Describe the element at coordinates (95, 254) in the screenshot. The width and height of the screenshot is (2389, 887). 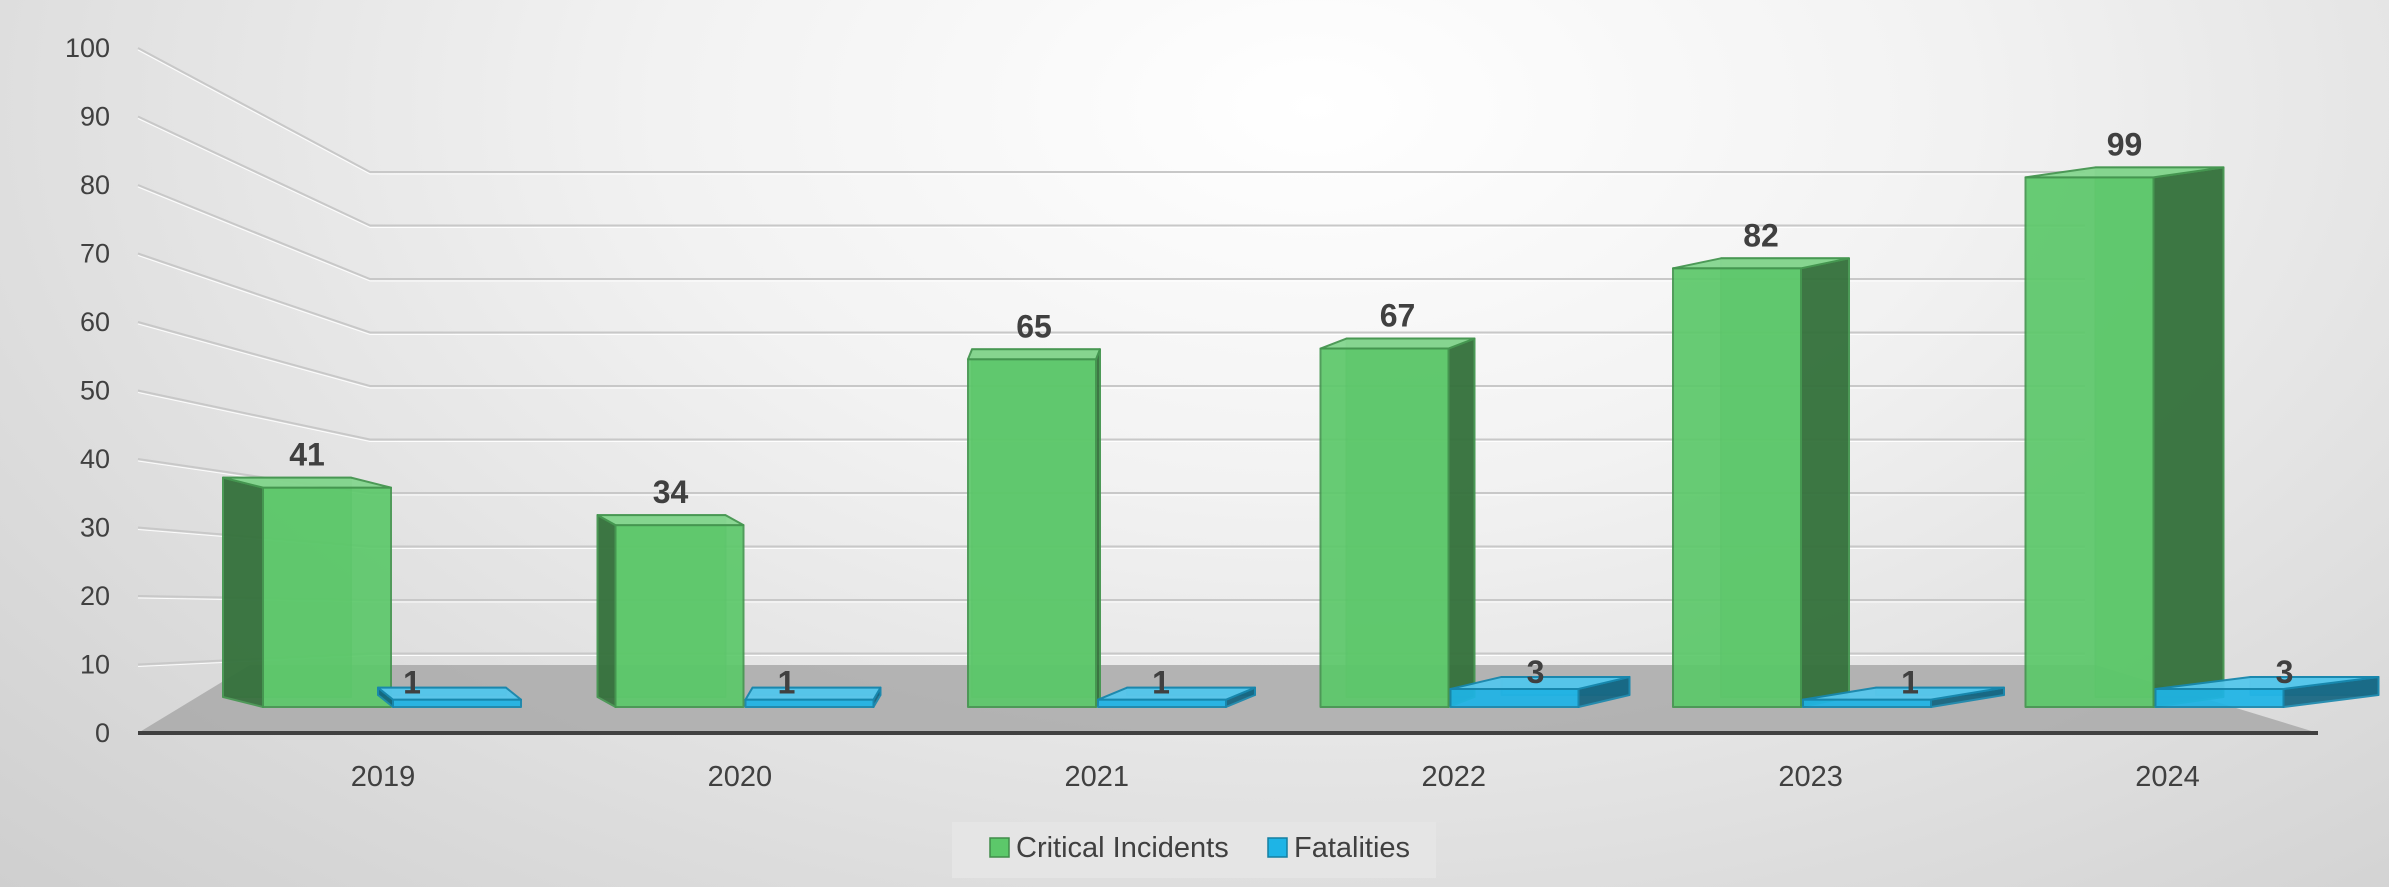
I see `y-tick-label: 70` at that location.